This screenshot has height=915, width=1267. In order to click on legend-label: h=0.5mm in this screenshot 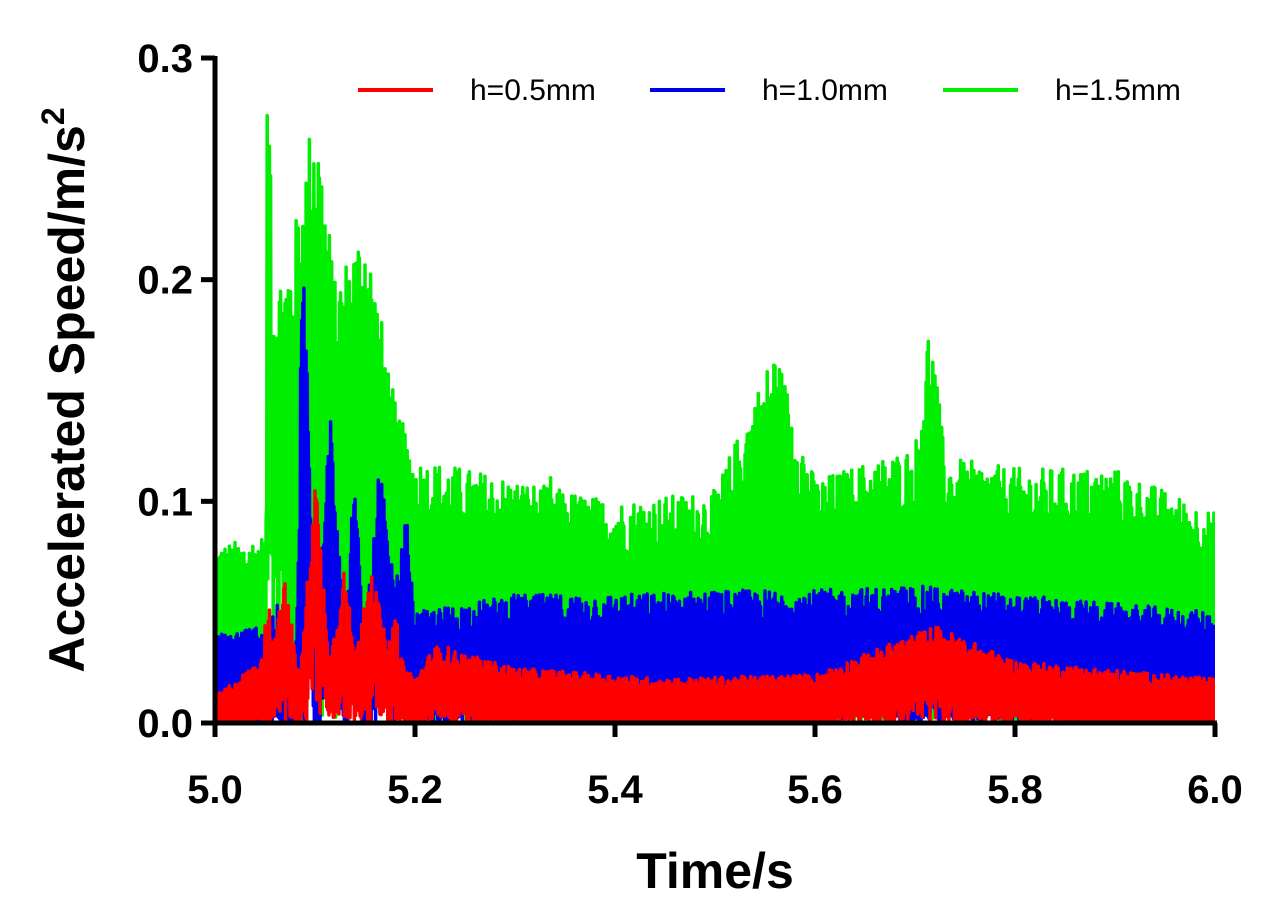, I will do `click(533, 90)`.